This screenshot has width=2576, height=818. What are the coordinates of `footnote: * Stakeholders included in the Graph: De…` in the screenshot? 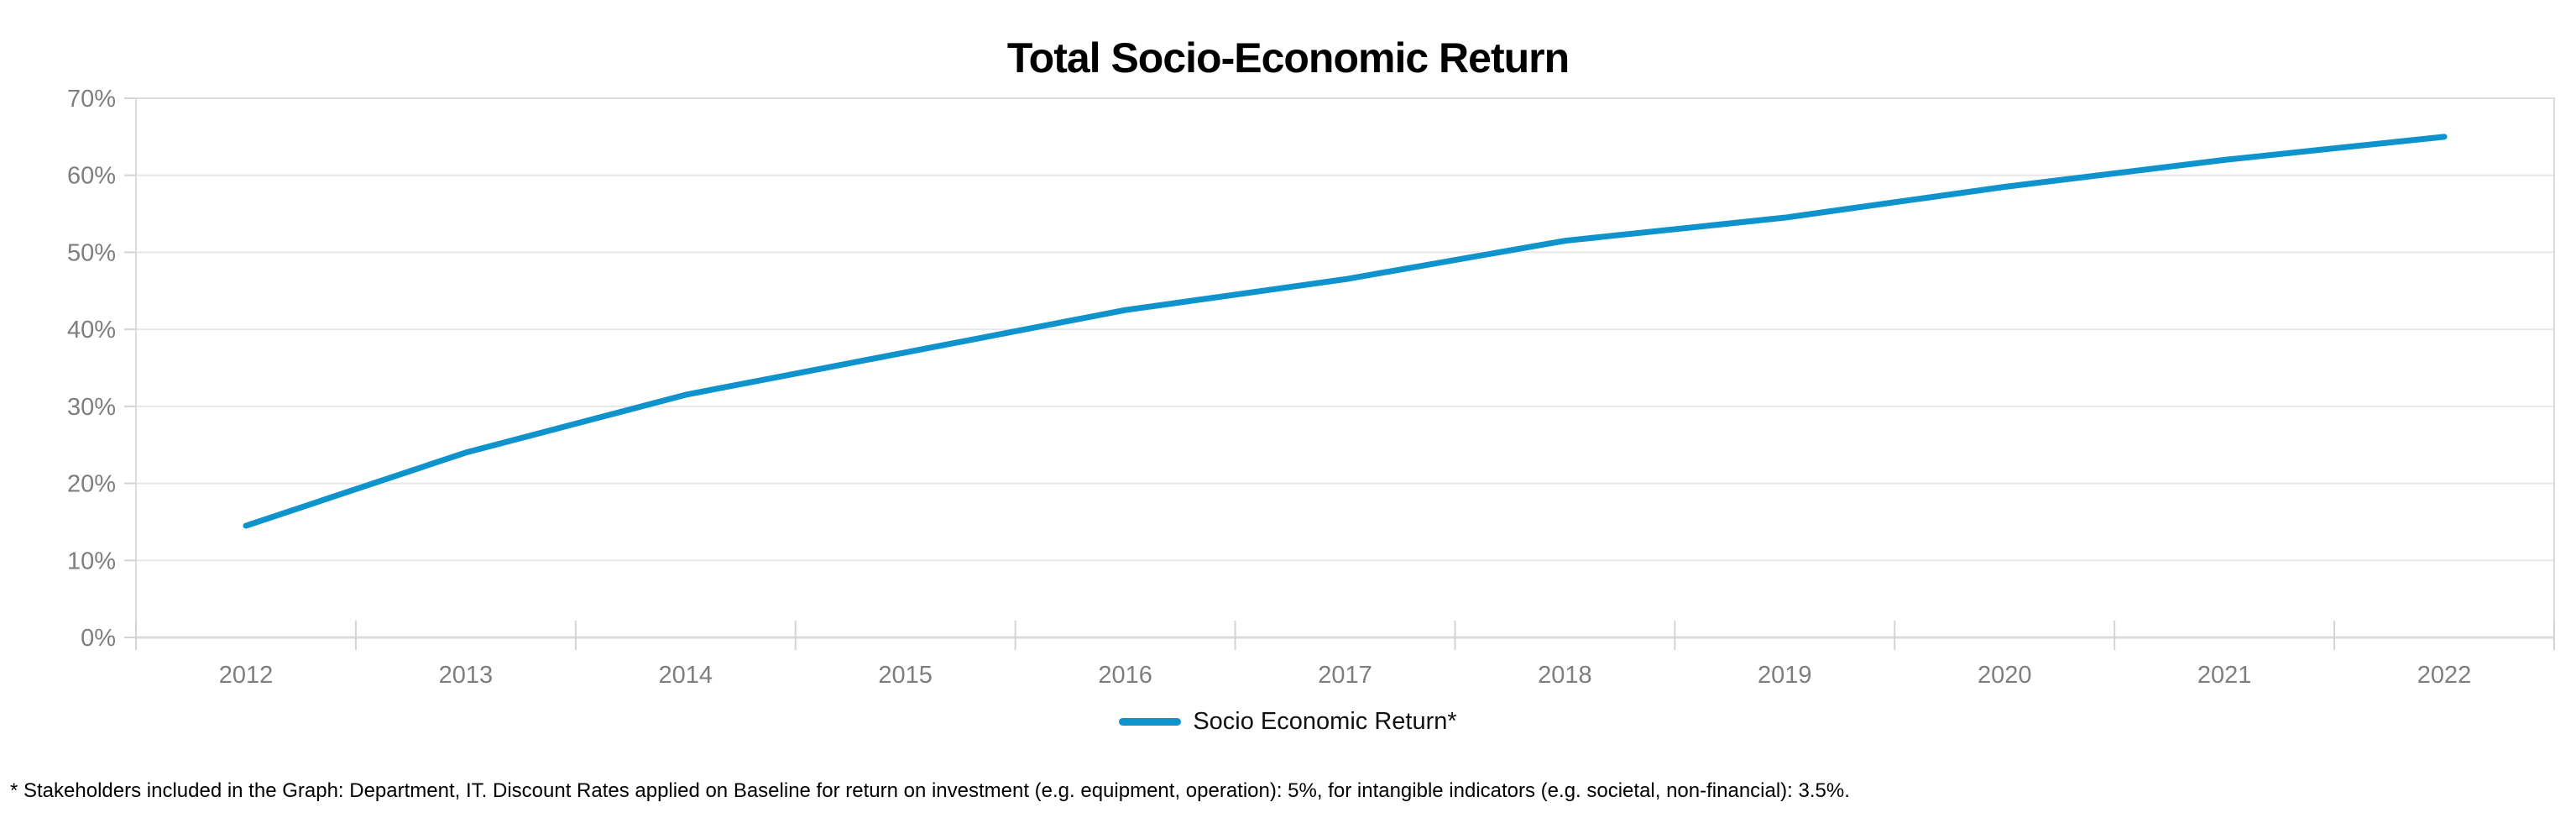 It's located at (930, 790).